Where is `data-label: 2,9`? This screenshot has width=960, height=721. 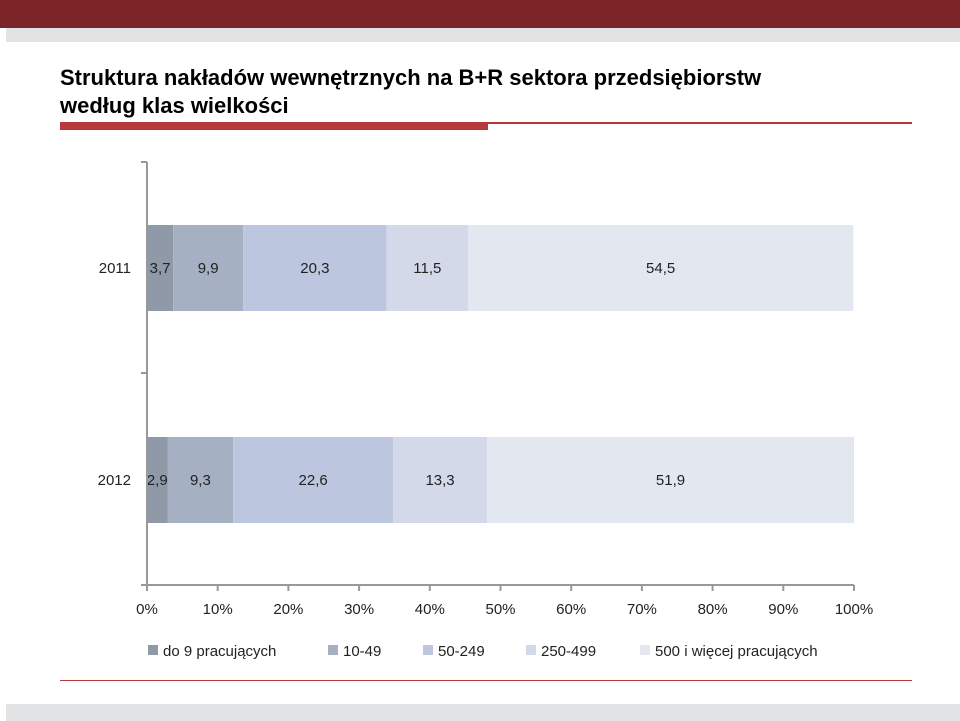
data-label: 2,9 is located at coordinates (157, 480).